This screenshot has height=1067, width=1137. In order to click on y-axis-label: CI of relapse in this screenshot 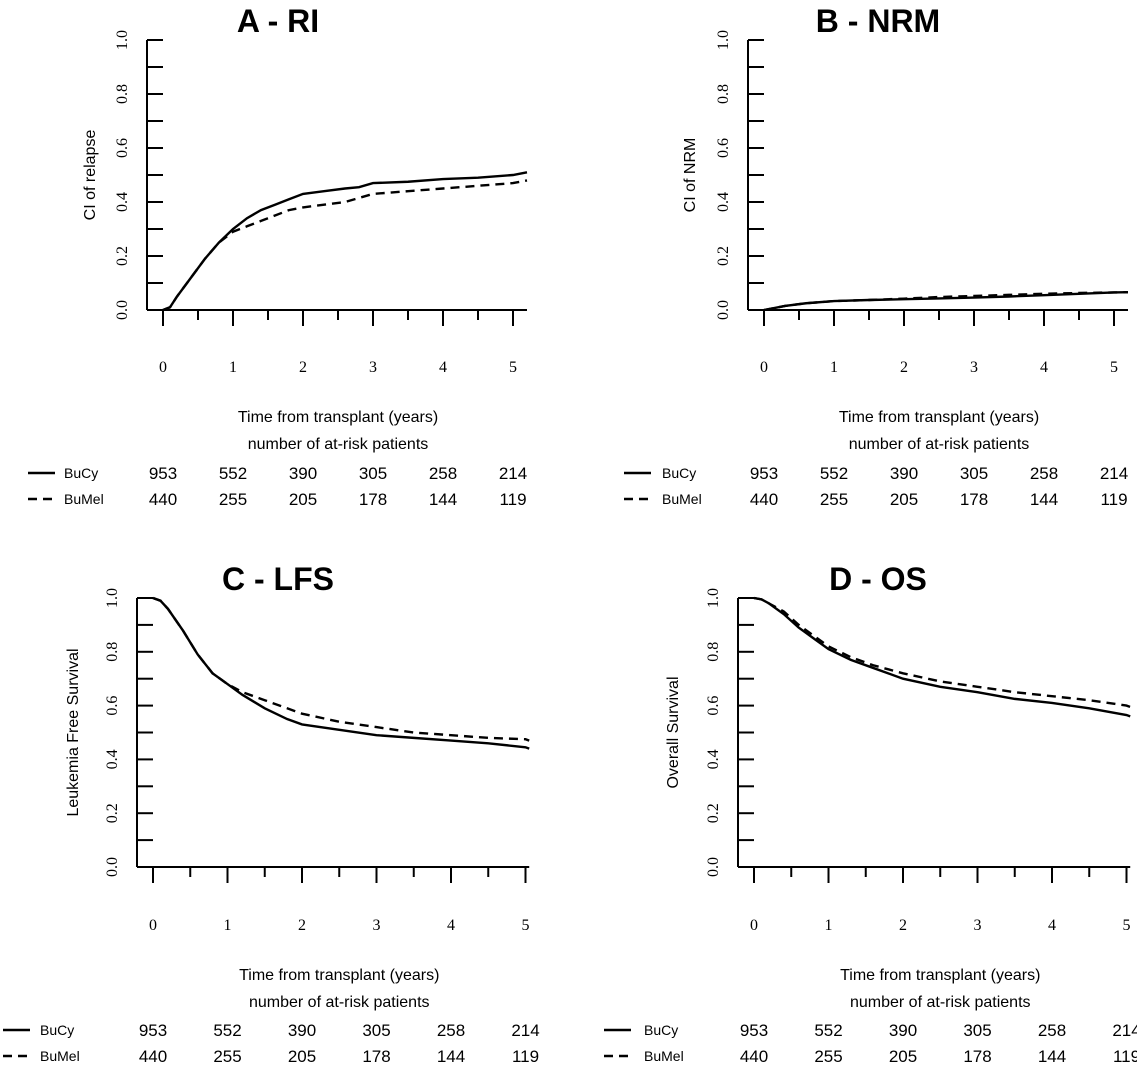, I will do `click(90, 175)`.